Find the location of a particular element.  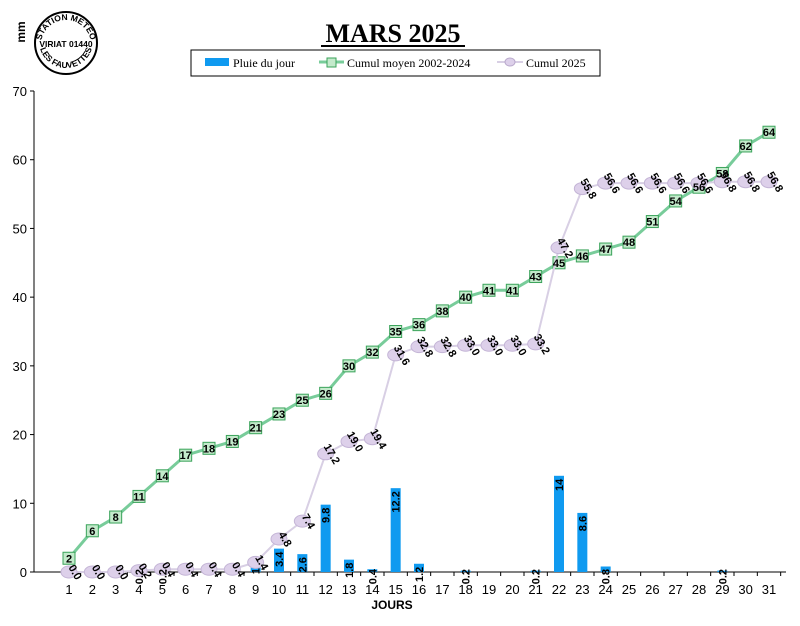

avg-data-label: 64 is located at coordinates (769, 133).